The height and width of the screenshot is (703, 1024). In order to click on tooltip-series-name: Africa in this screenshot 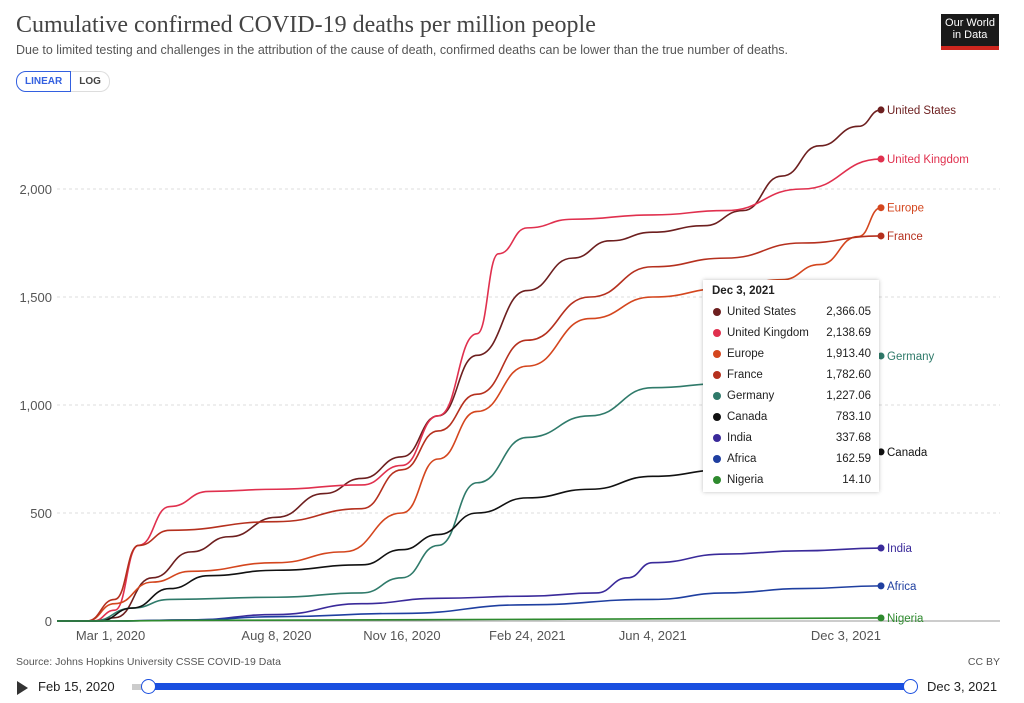, I will do `click(742, 458)`.